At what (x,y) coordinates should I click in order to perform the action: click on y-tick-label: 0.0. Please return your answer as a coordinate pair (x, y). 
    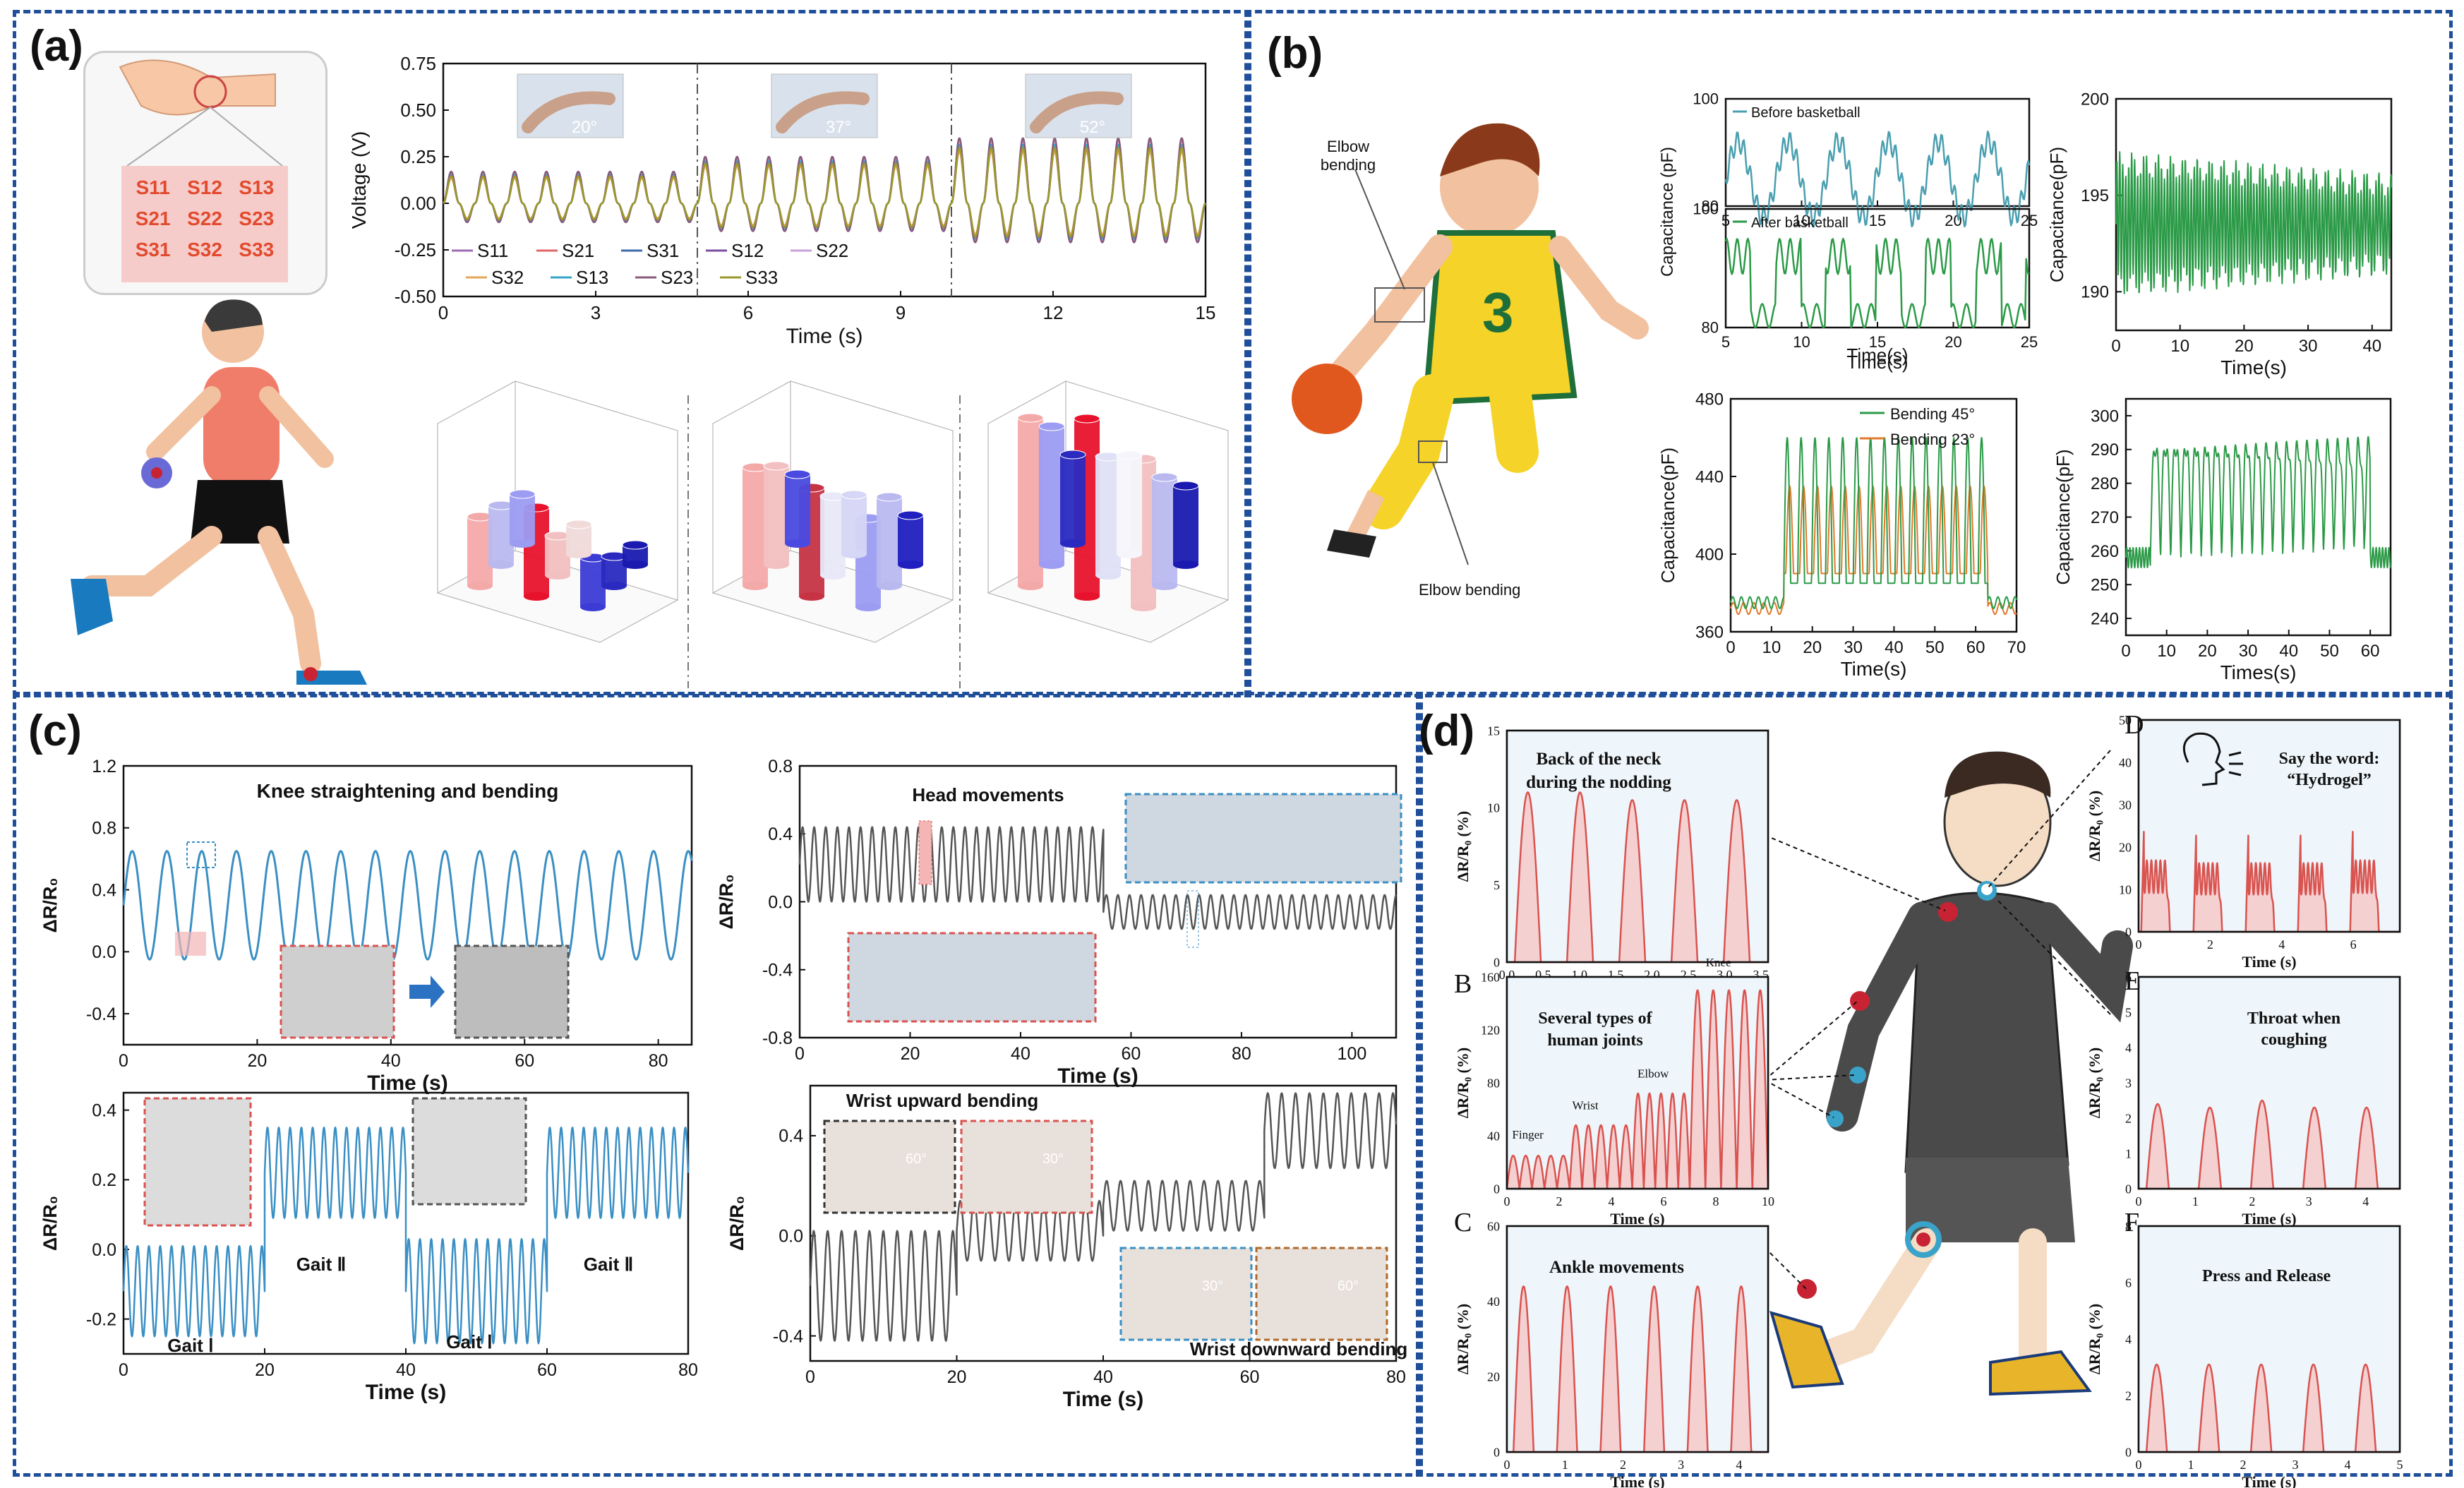
    Looking at the image, I should click on (780, 902).